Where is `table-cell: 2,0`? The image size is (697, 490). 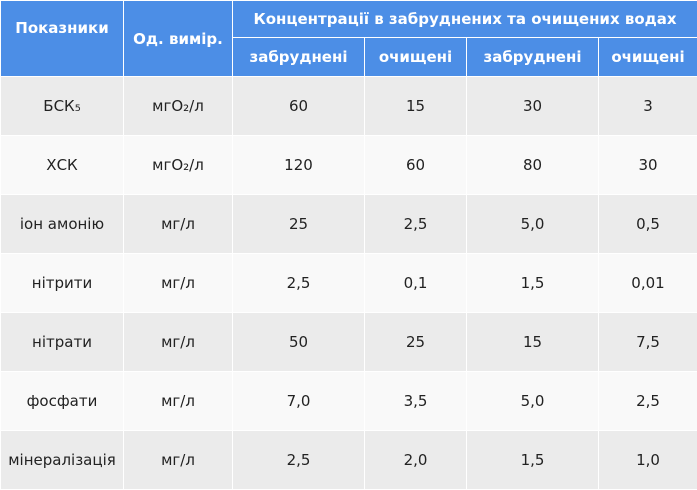 table-cell: 2,0 is located at coordinates (416, 460).